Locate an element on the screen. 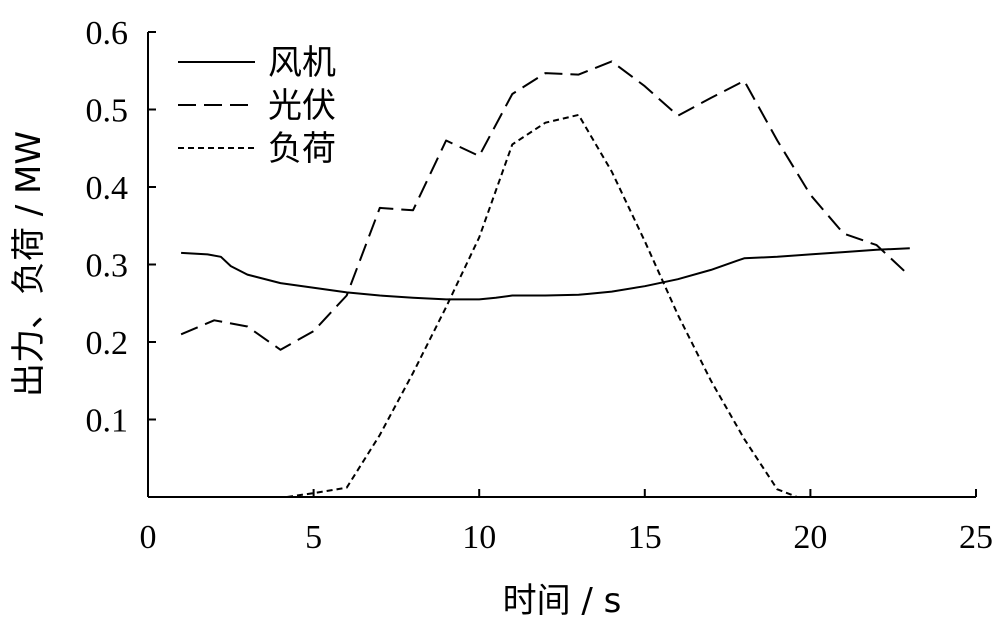 The width and height of the screenshot is (1000, 629). x-tick-label: 20 is located at coordinates (810, 537).